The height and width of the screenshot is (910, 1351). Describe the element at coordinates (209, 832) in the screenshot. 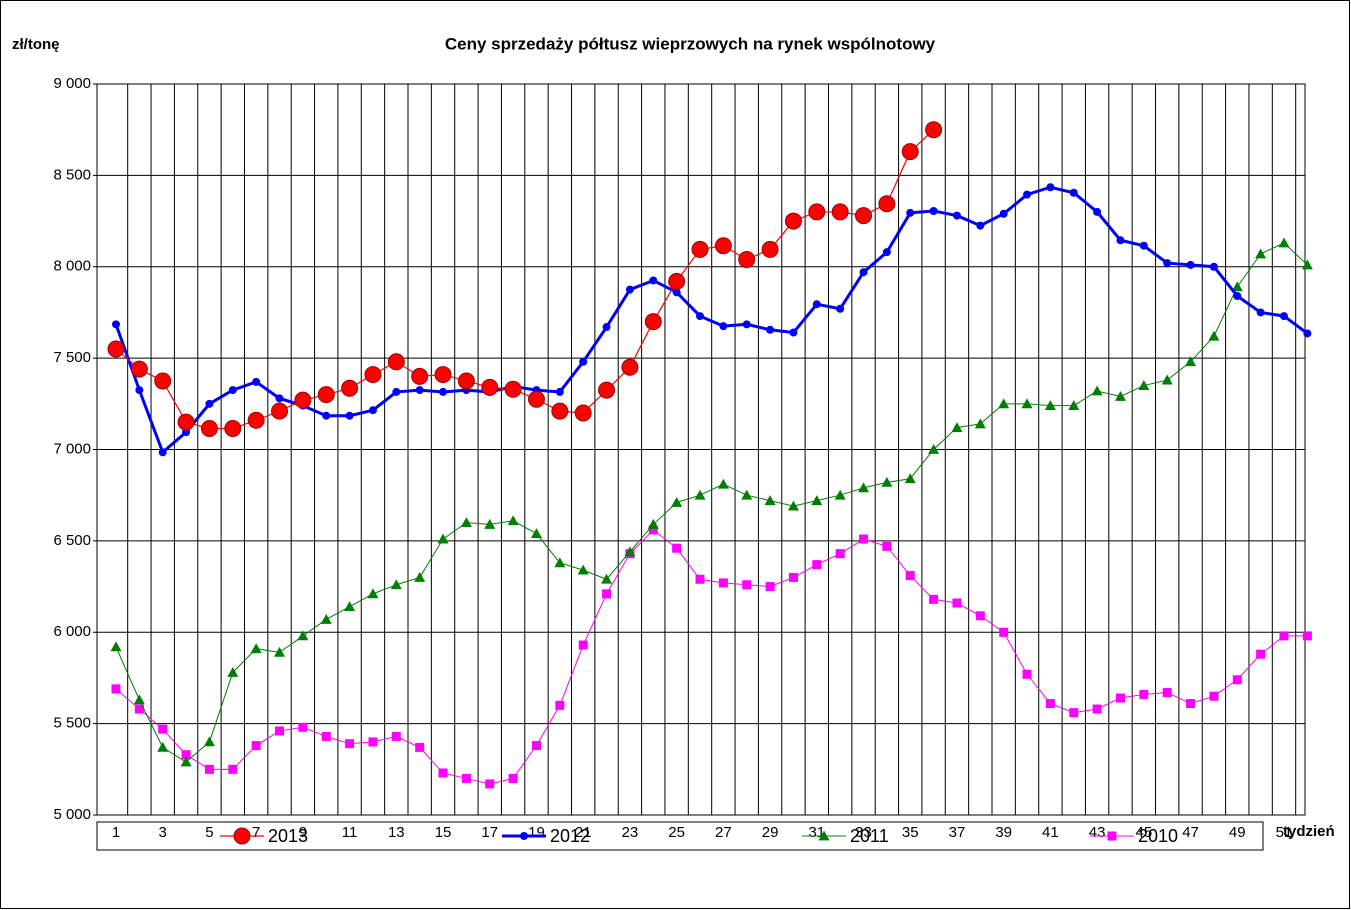

I see `x-tick-label: 5` at that location.